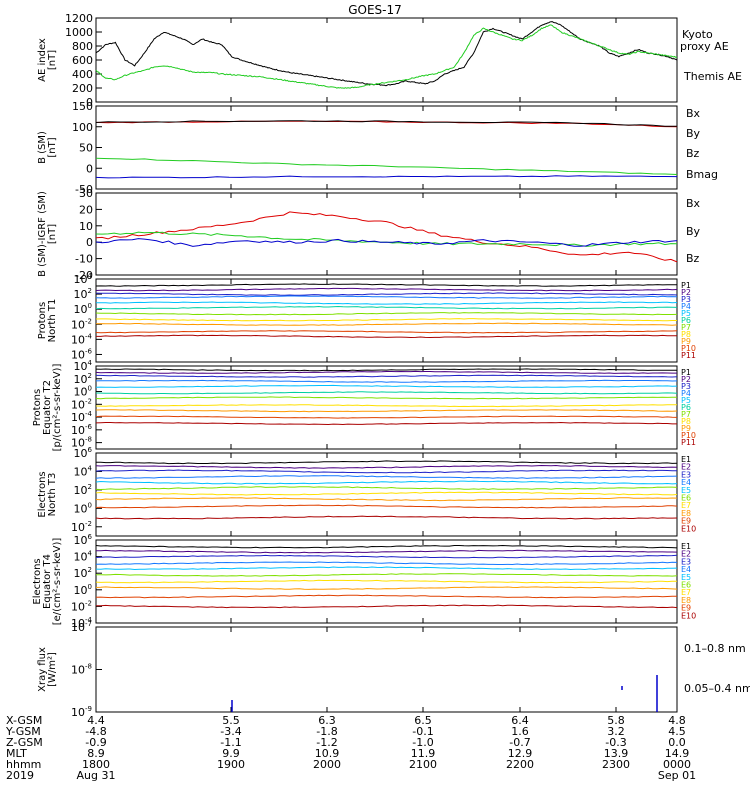  Describe the element at coordinates (96, 764) in the screenshot. I see `axis-cell: 1800` at that location.